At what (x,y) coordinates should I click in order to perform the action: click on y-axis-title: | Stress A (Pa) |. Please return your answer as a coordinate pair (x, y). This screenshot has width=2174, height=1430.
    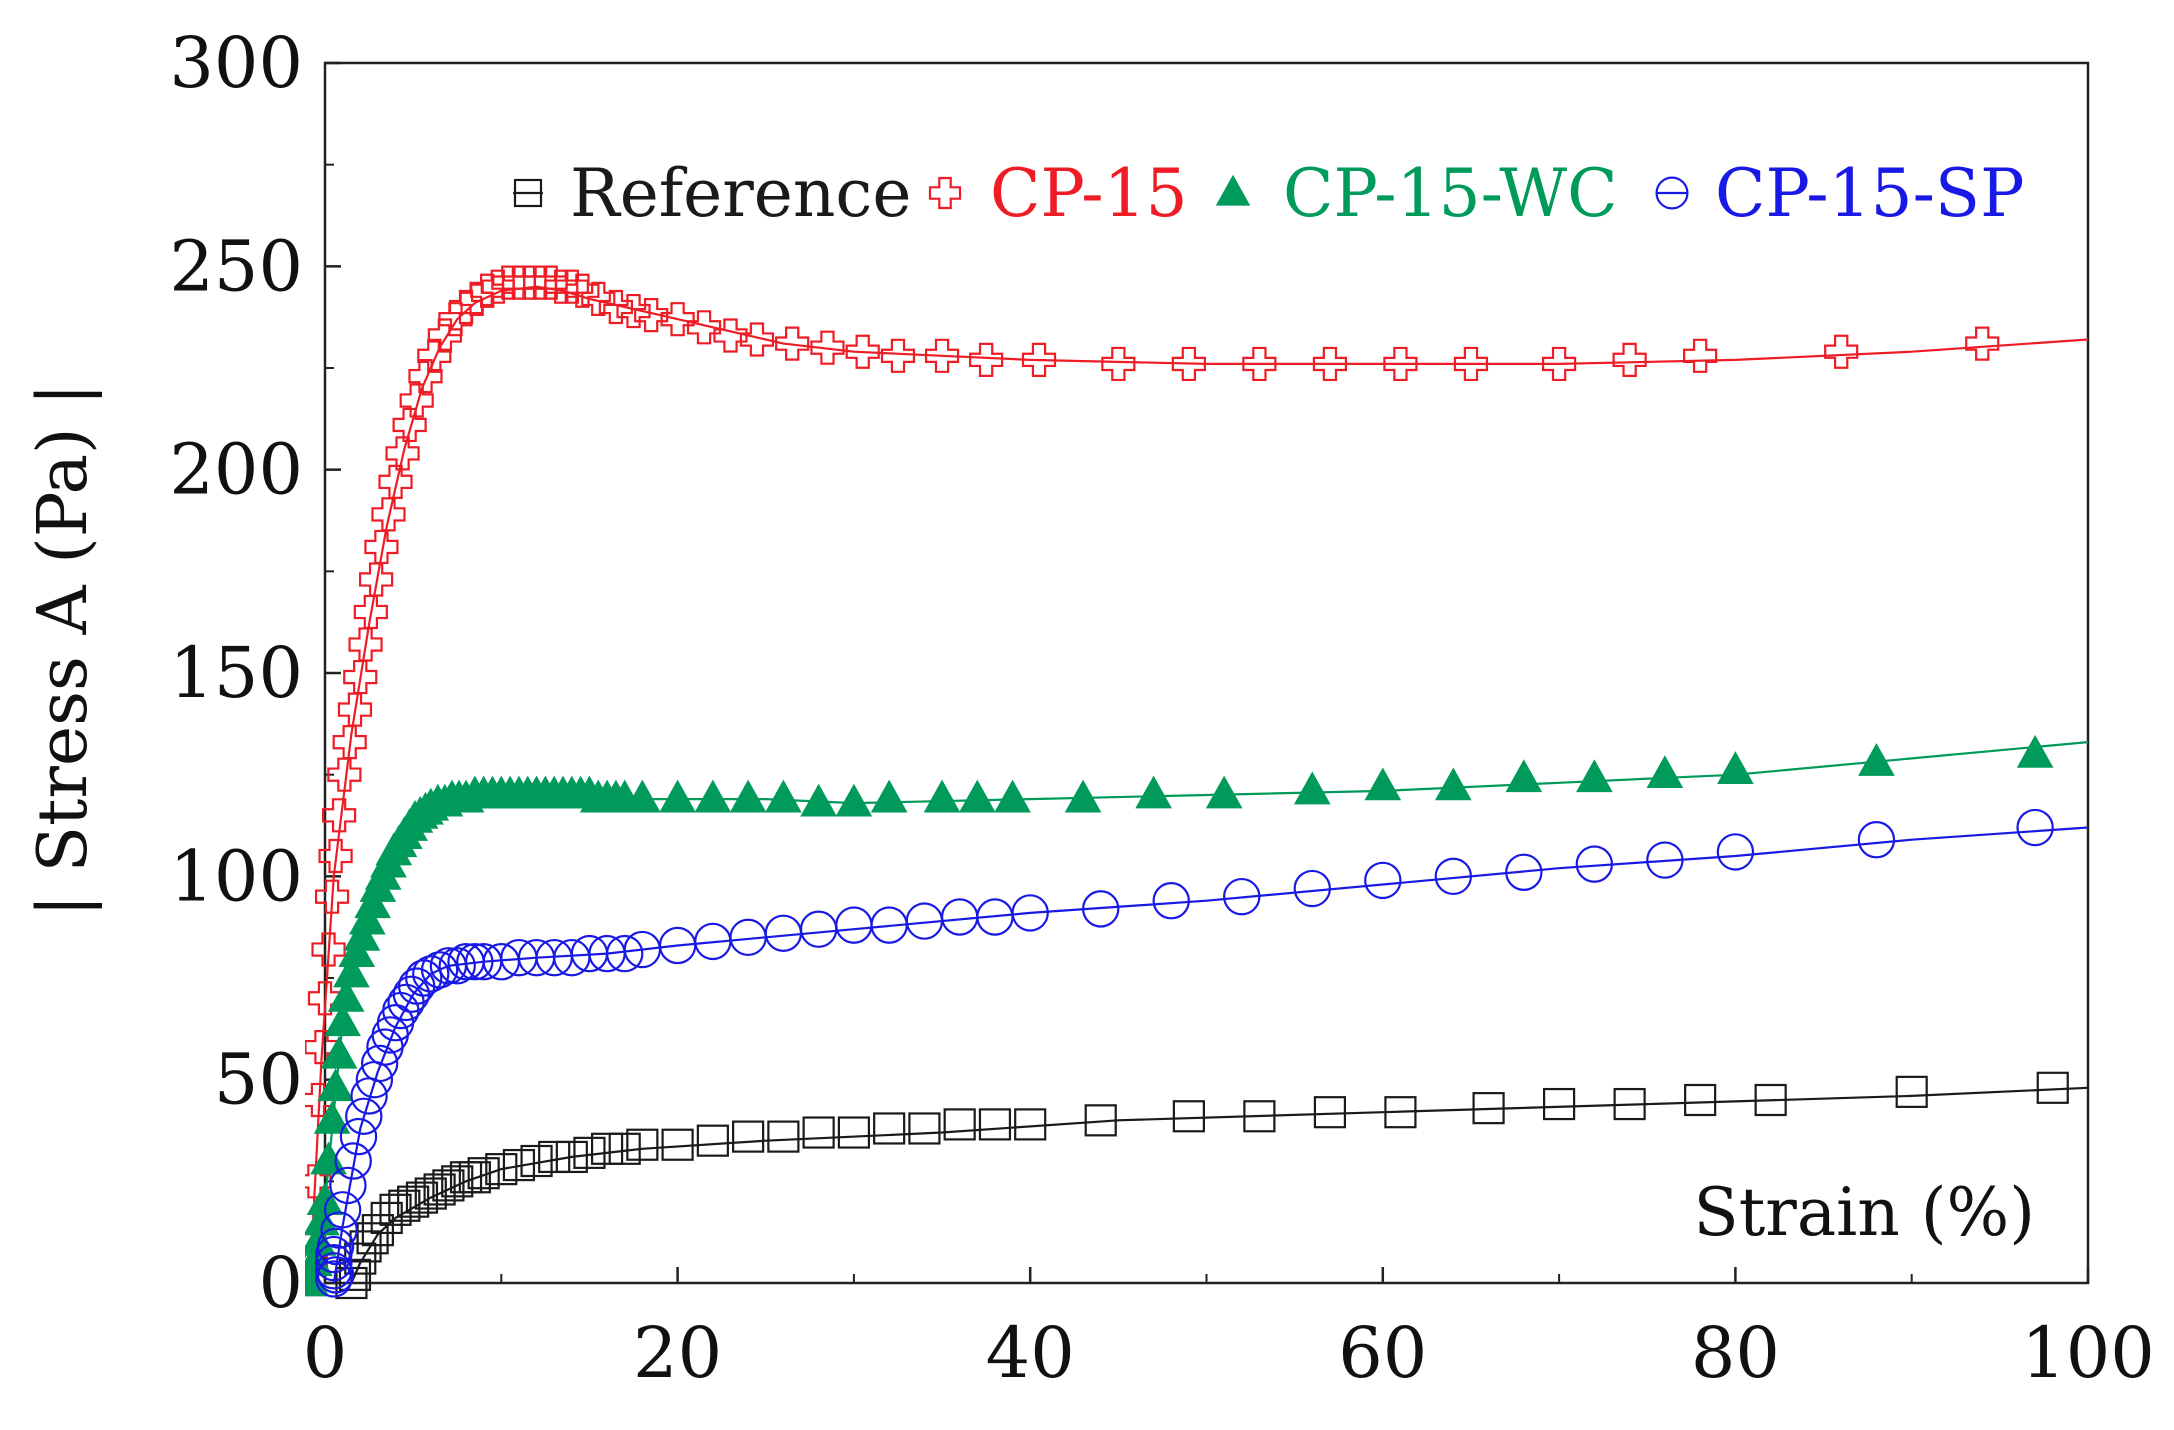
    Looking at the image, I should click on (63, 650).